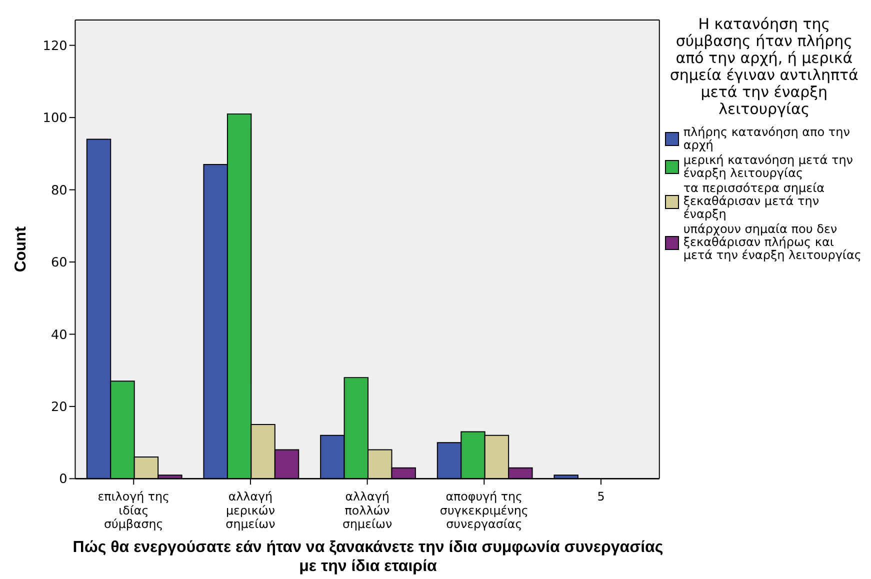  What do you see at coordinates (368, 557) in the screenshot?
I see `x-axis-title: Πώς θα ενεργούσατε εάν ήταν να ξανακάνετε την ίδια συμφωνία συνεργασίας με την ίδια εταιρία` at bounding box center [368, 557].